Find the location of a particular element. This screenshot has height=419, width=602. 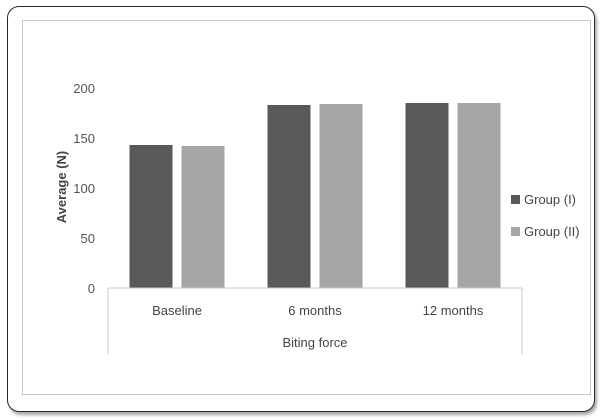

axes is located at coordinates (315, 320).